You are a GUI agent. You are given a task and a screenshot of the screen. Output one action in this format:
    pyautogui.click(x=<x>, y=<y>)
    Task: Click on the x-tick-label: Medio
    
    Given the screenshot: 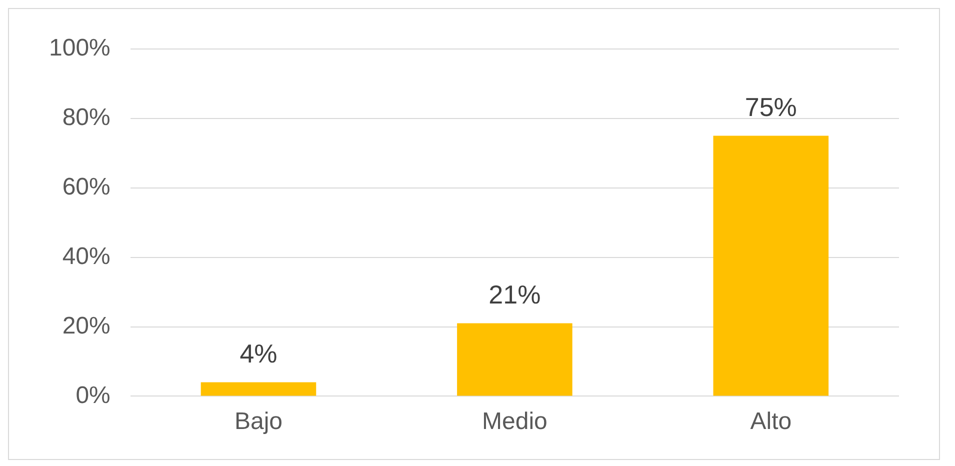 What is the action you would take?
    pyautogui.click(x=515, y=422)
    